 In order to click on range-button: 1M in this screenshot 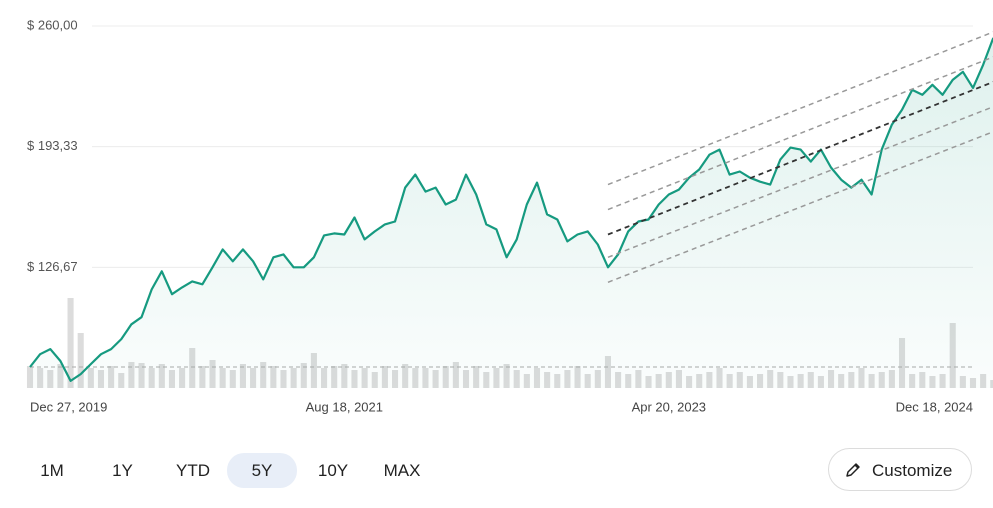, I will do `click(52, 470)`.